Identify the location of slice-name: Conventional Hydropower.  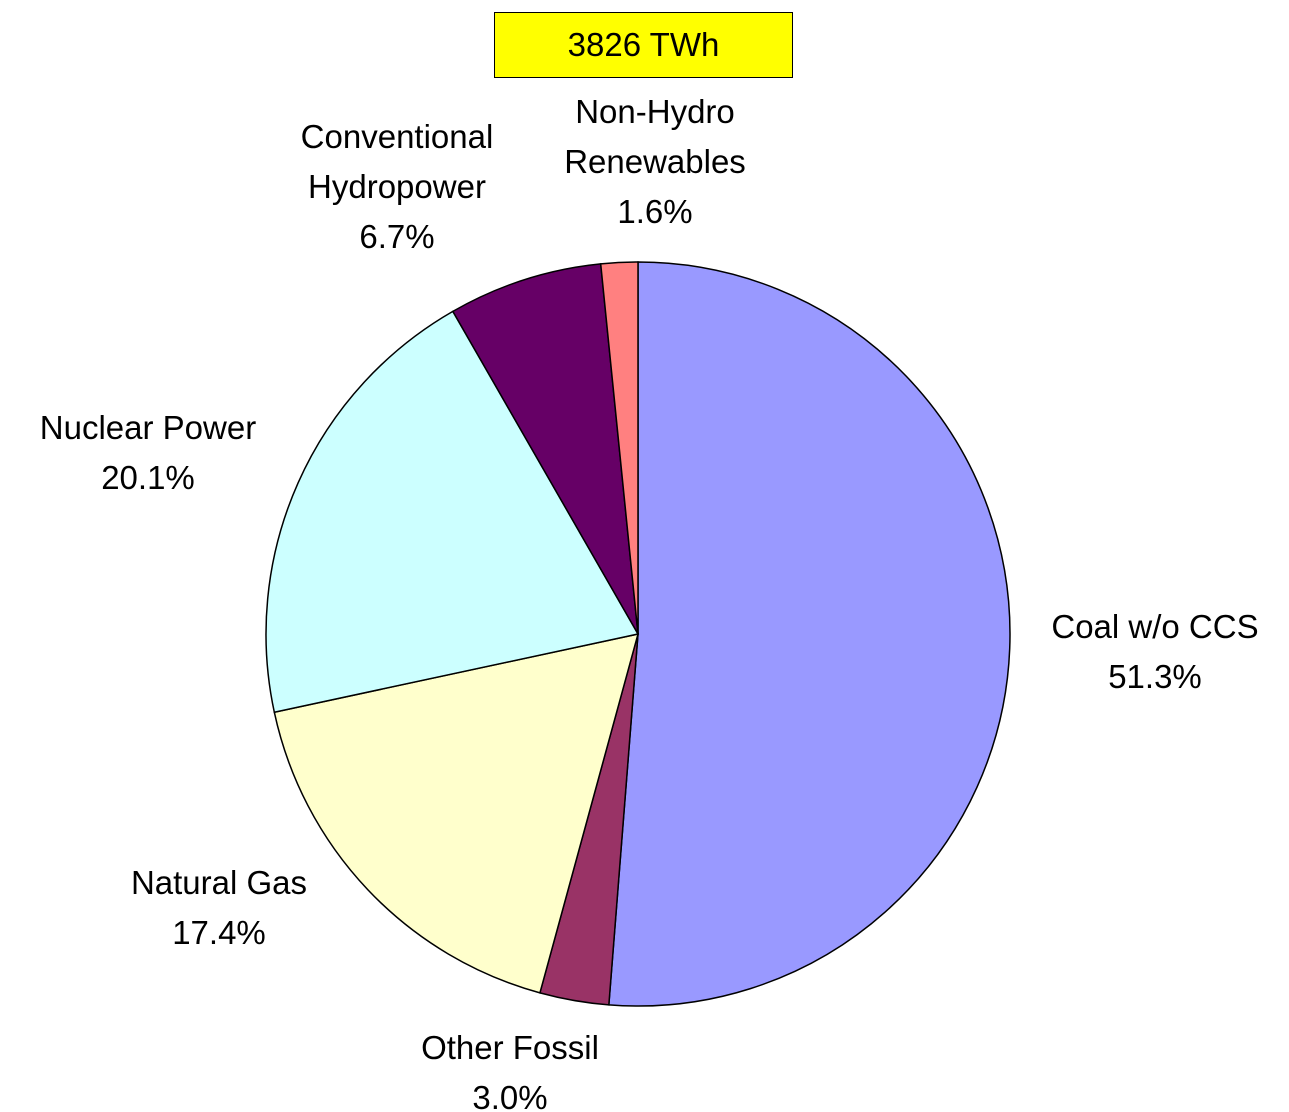
(397, 161).